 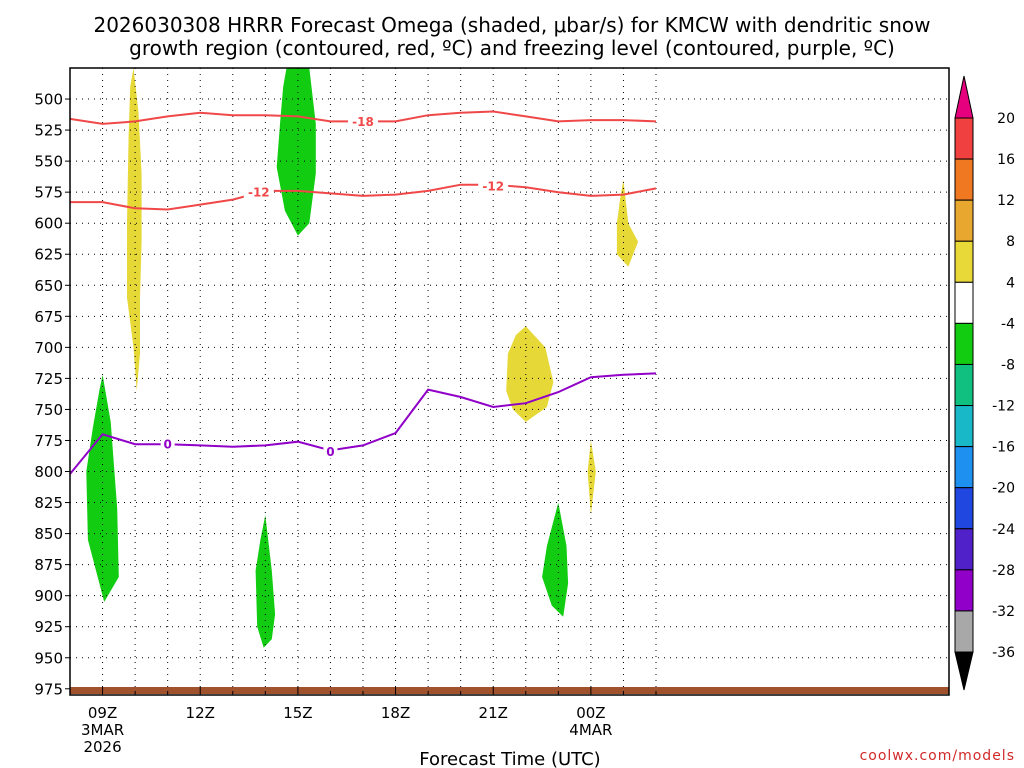 I want to click on colorbar: 20 16 12 8 4 -4 -8 -12 -16 -20 -24 -28 -32 -36, so click(x=984, y=383).